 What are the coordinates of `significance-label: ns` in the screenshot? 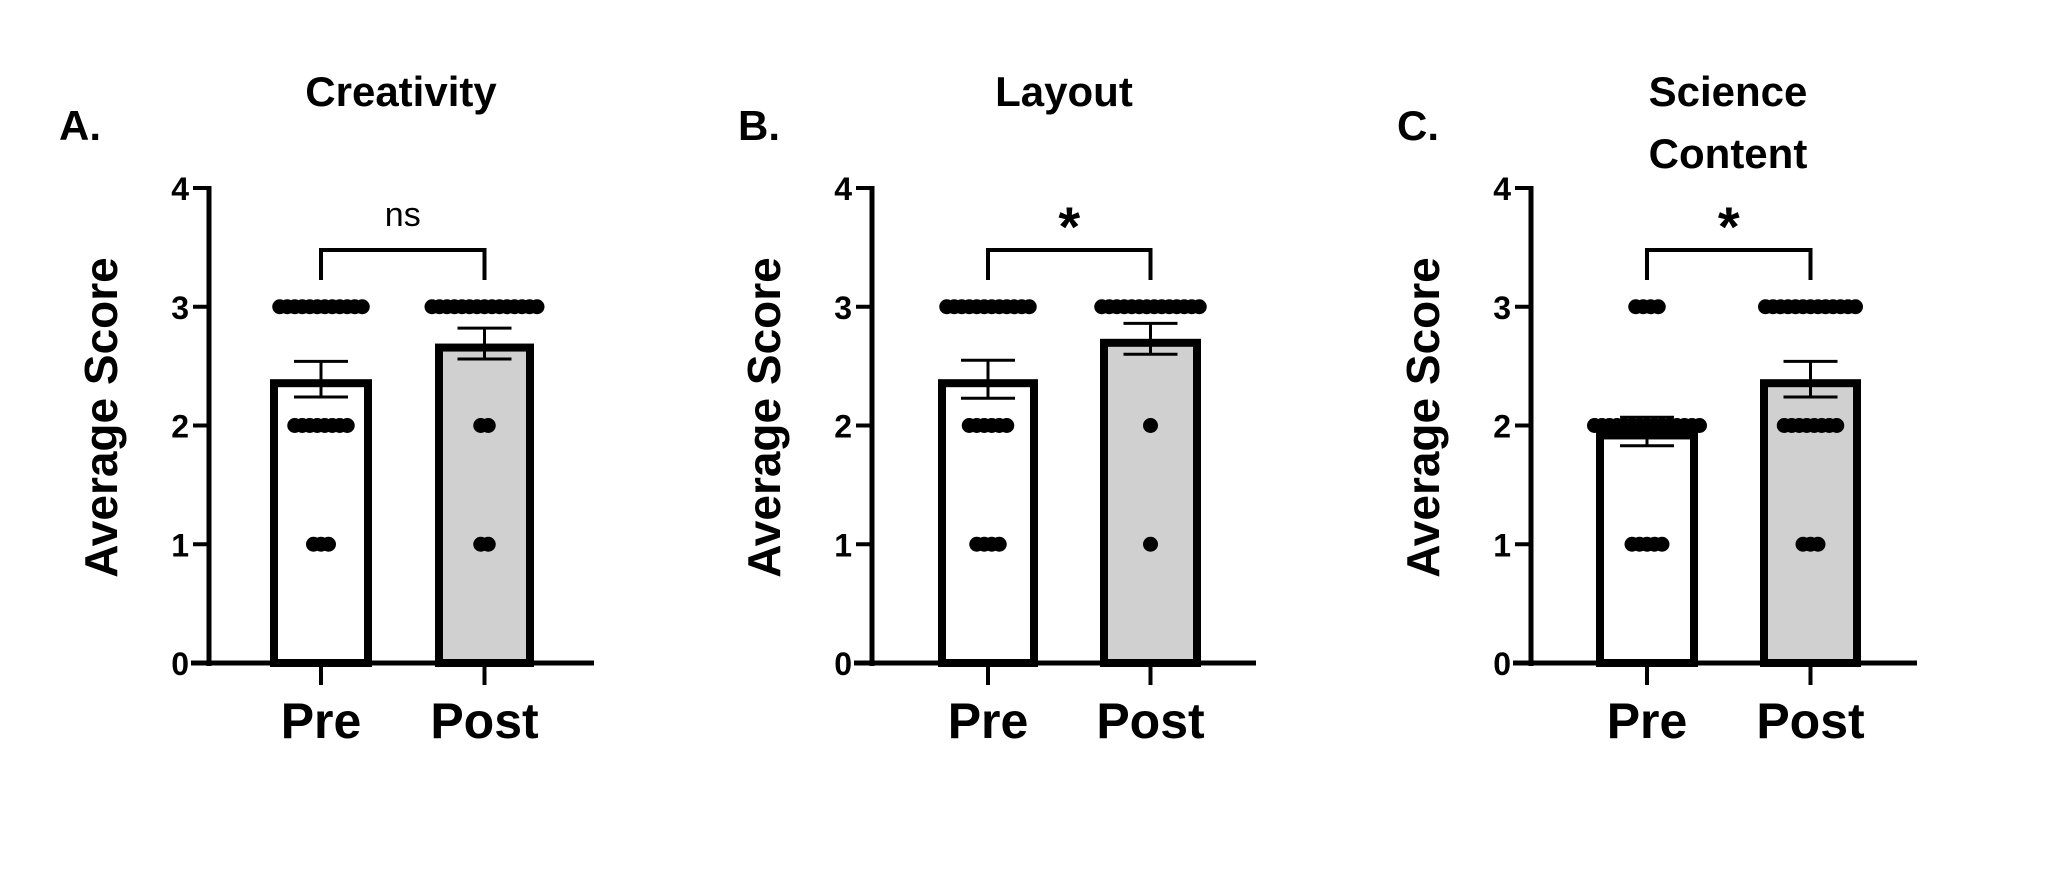 It's located at (403, 215).